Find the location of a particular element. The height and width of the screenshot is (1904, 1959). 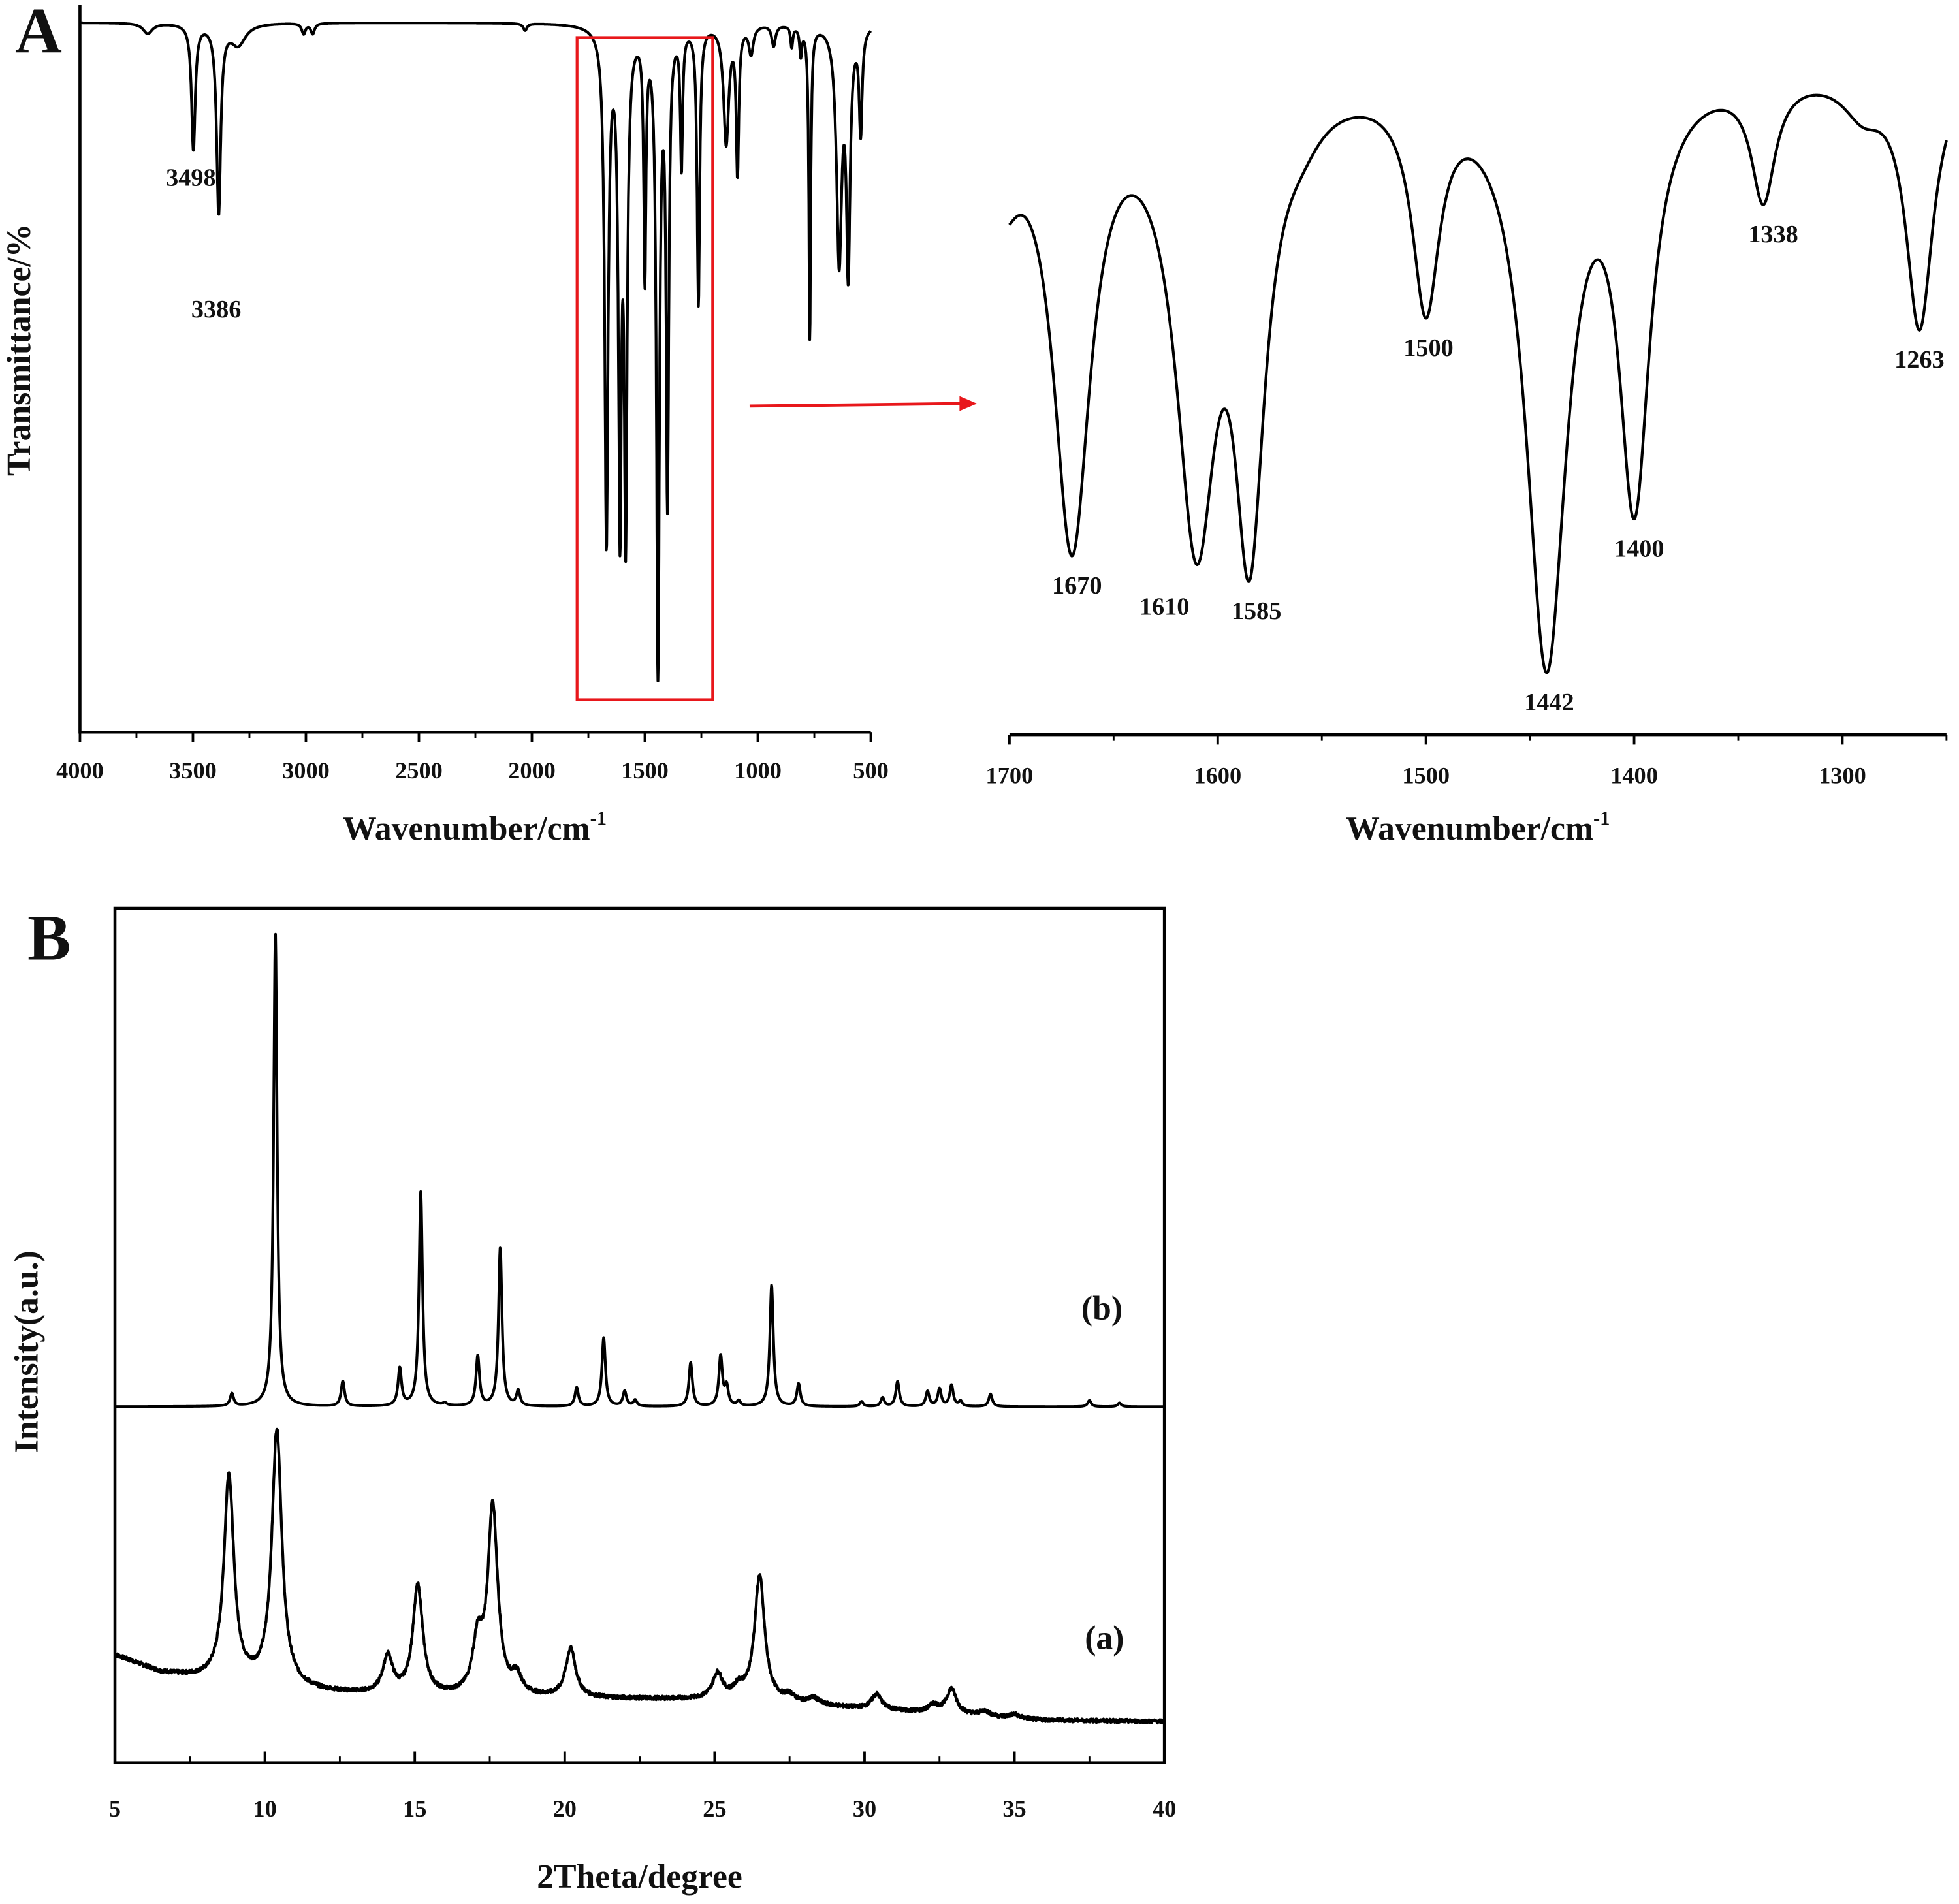

peak-label-1263: 1263 is located at coordinates (1920, 360).